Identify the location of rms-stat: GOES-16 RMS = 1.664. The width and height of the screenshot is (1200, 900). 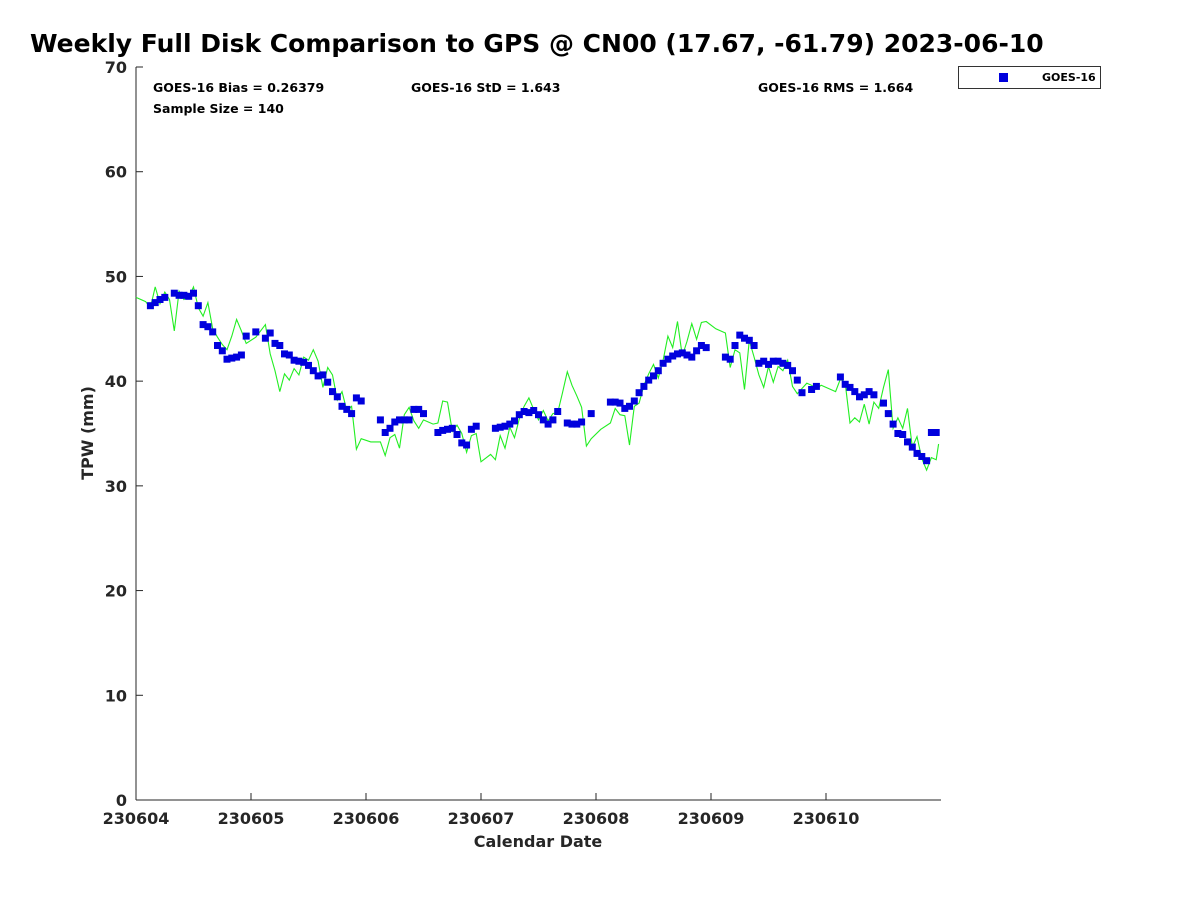
(836, 87).